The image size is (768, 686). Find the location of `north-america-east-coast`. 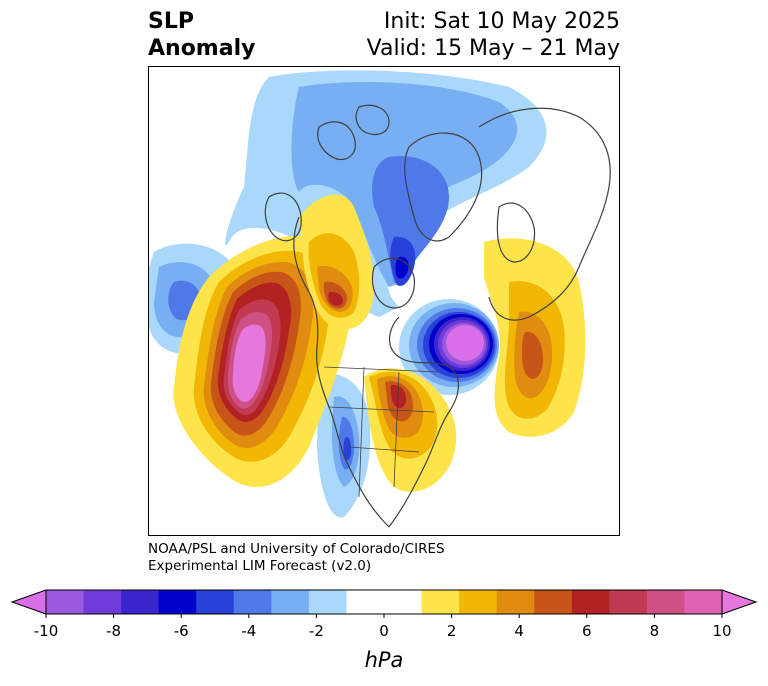

north-america-east-coast is located at coordinates (423, 422).